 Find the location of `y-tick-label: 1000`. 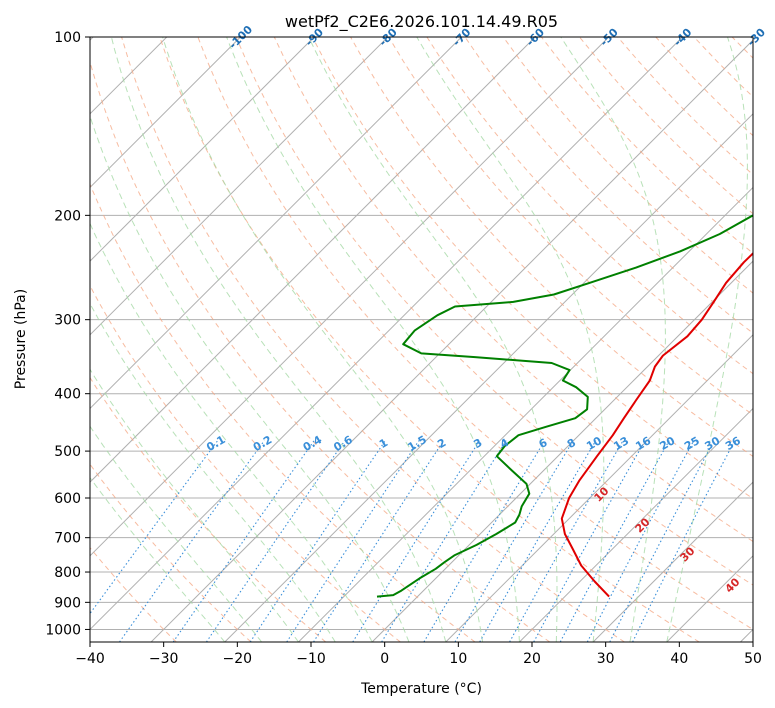

y-tick-label: 1000 is located at coordinates (63, 630).